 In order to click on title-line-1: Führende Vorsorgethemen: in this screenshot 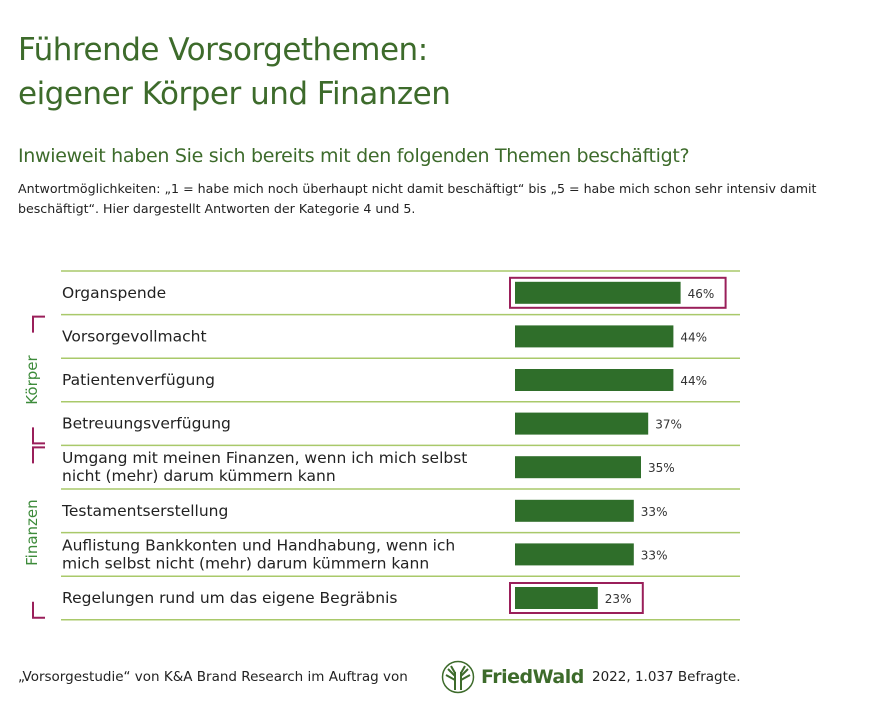, I will do `click(223, 50)`.